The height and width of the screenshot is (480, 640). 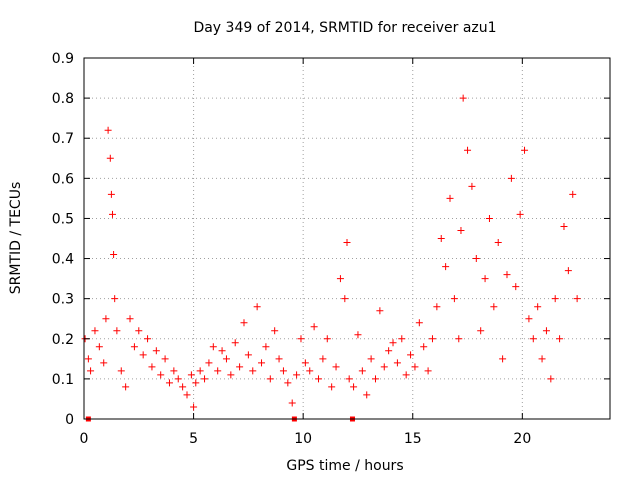 I want to click on x-tick-label: 20, so click(x=522, y=439).